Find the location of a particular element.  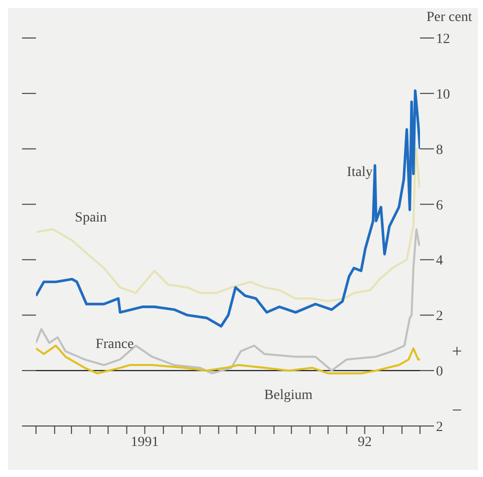

y-tick-label: 6 is located at coordinates (439, 206).